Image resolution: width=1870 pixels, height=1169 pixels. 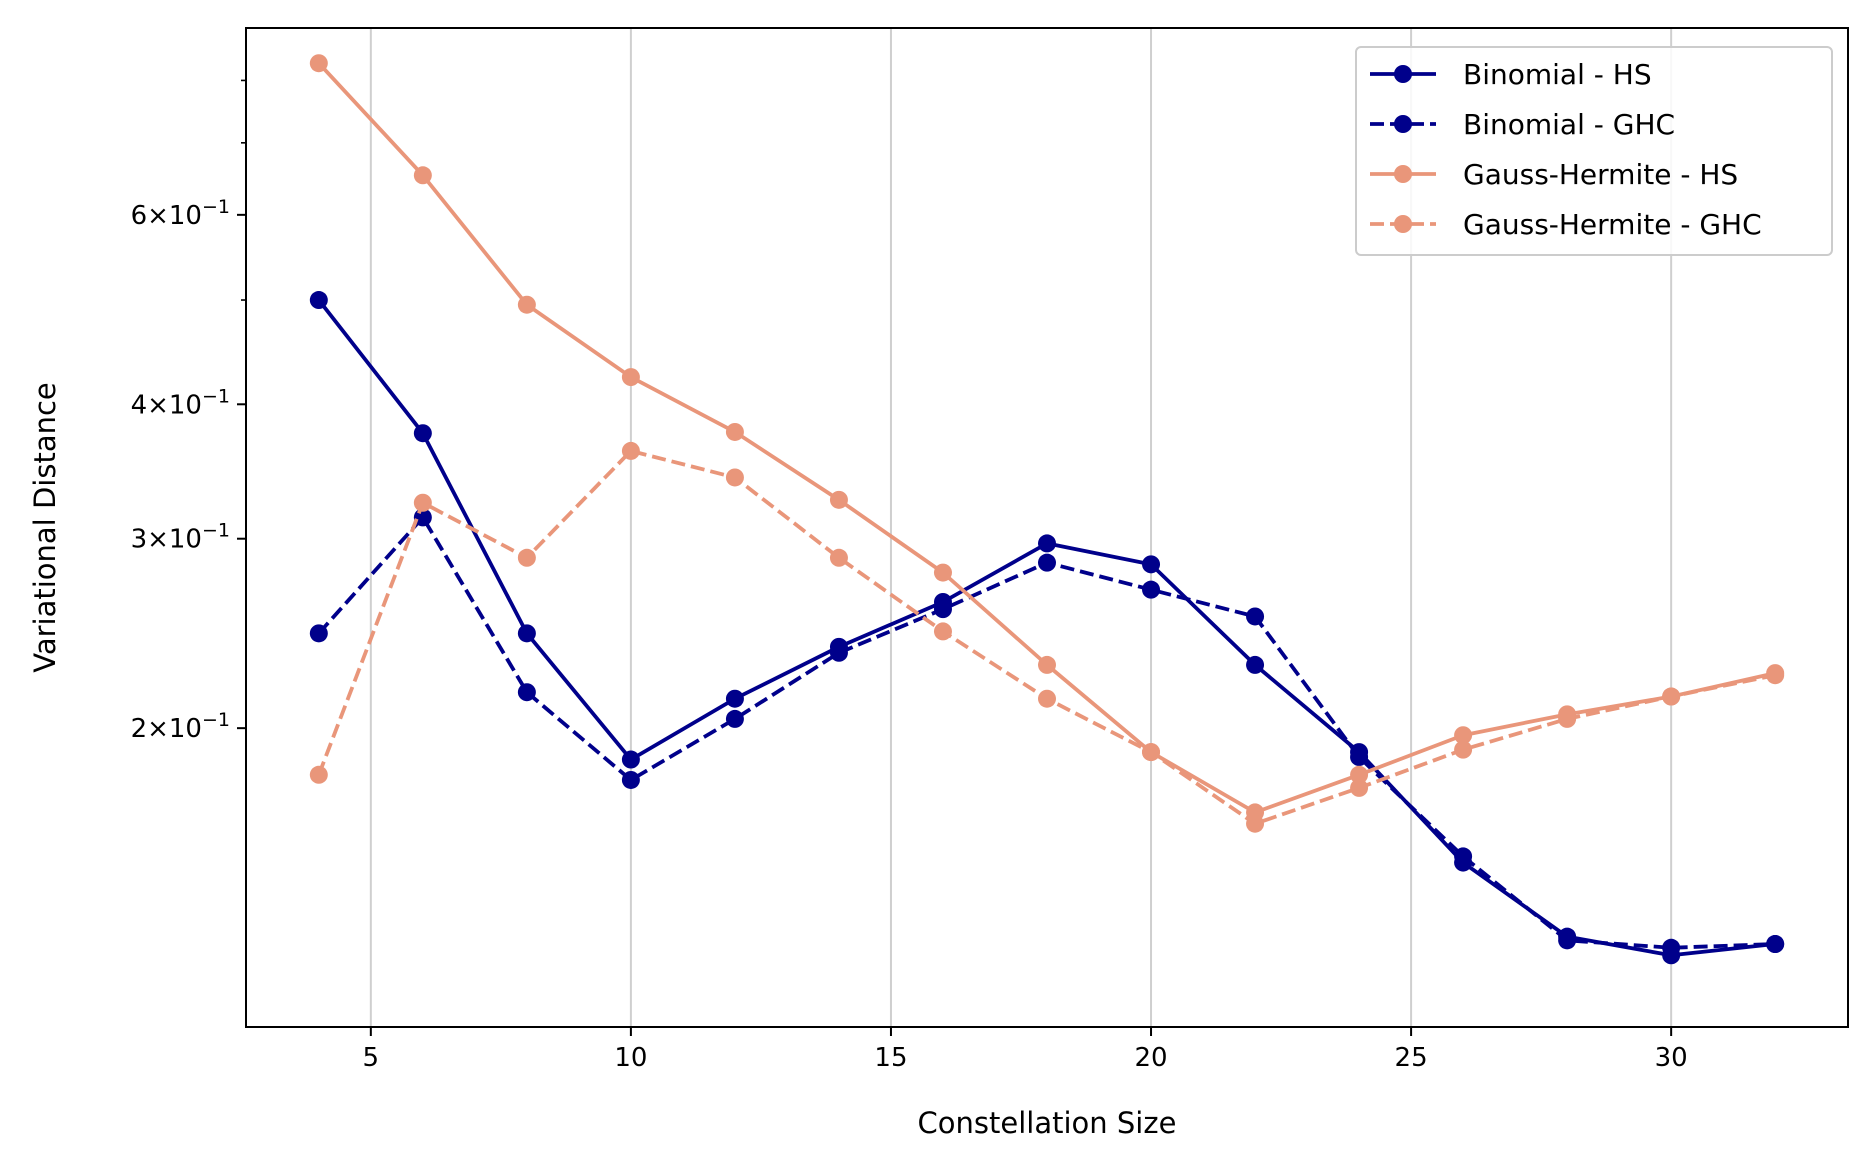 What do you see at coordinates (1150, 1058) in the screenshot?
I see `x-tick-label: 20` at bounding box center [1150, 1058].